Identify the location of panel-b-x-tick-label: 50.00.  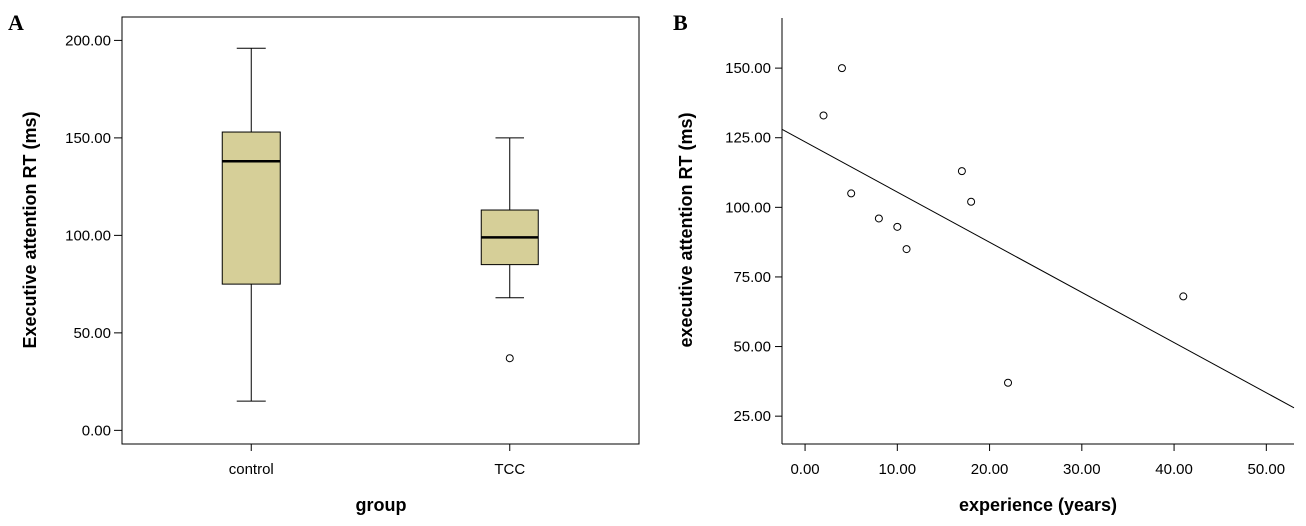
(1267, 469).